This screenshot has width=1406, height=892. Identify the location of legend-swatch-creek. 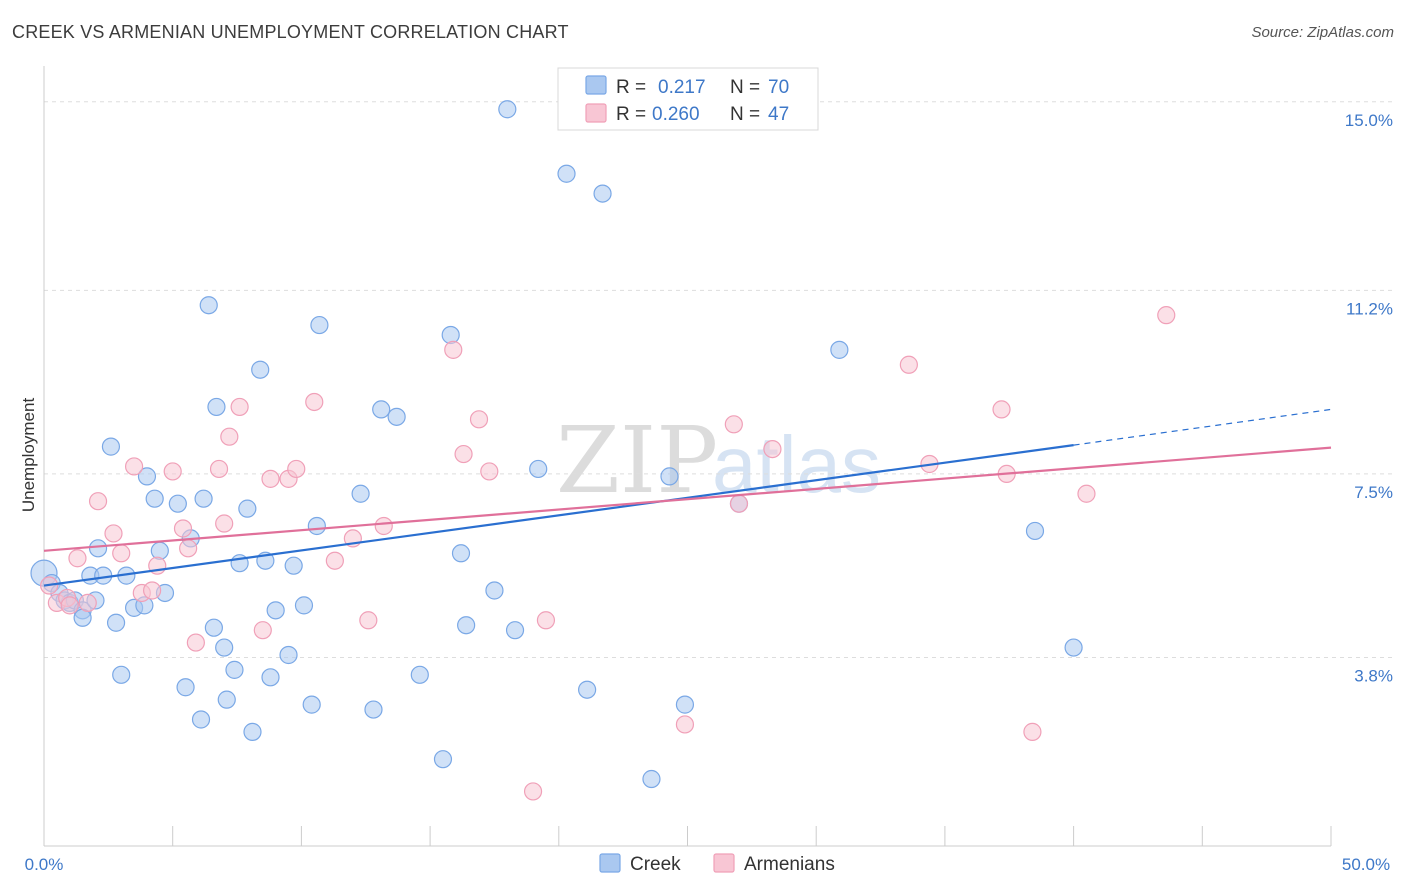
(596, 85).